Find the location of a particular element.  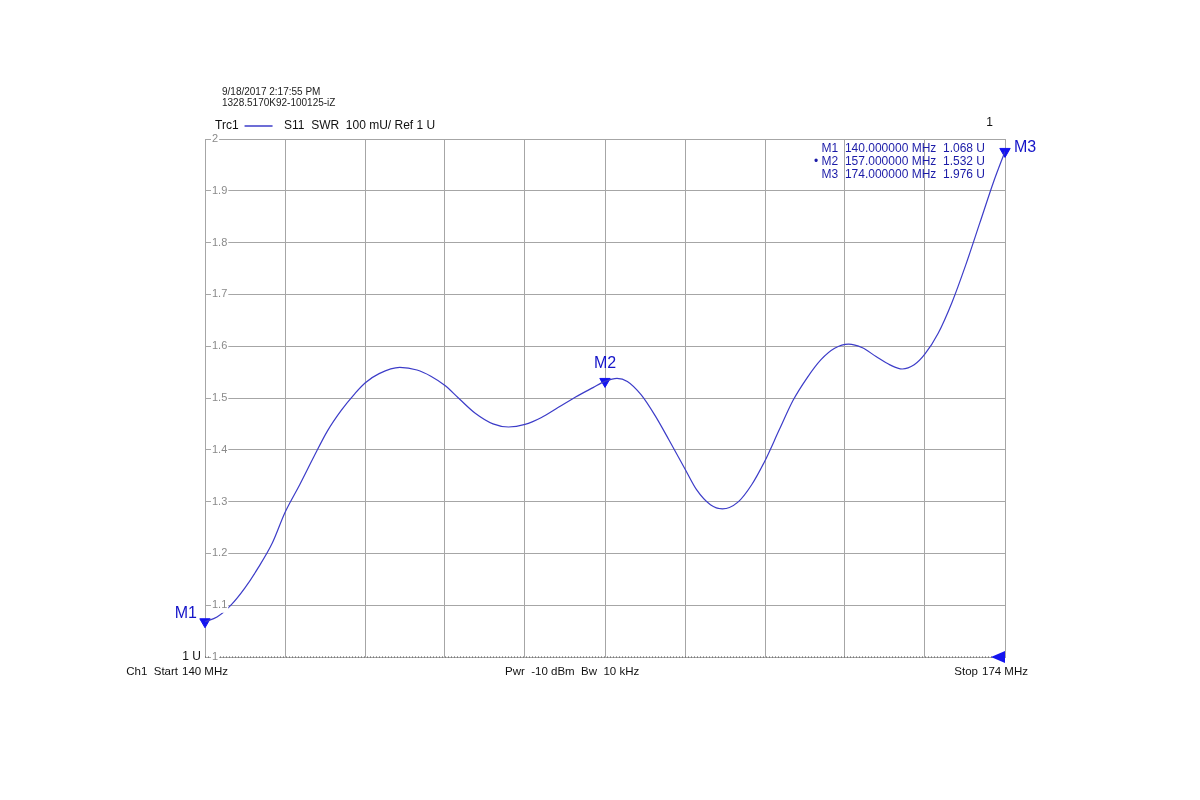

y-tick-label: 1.1 is located at coordinates (220, 604).